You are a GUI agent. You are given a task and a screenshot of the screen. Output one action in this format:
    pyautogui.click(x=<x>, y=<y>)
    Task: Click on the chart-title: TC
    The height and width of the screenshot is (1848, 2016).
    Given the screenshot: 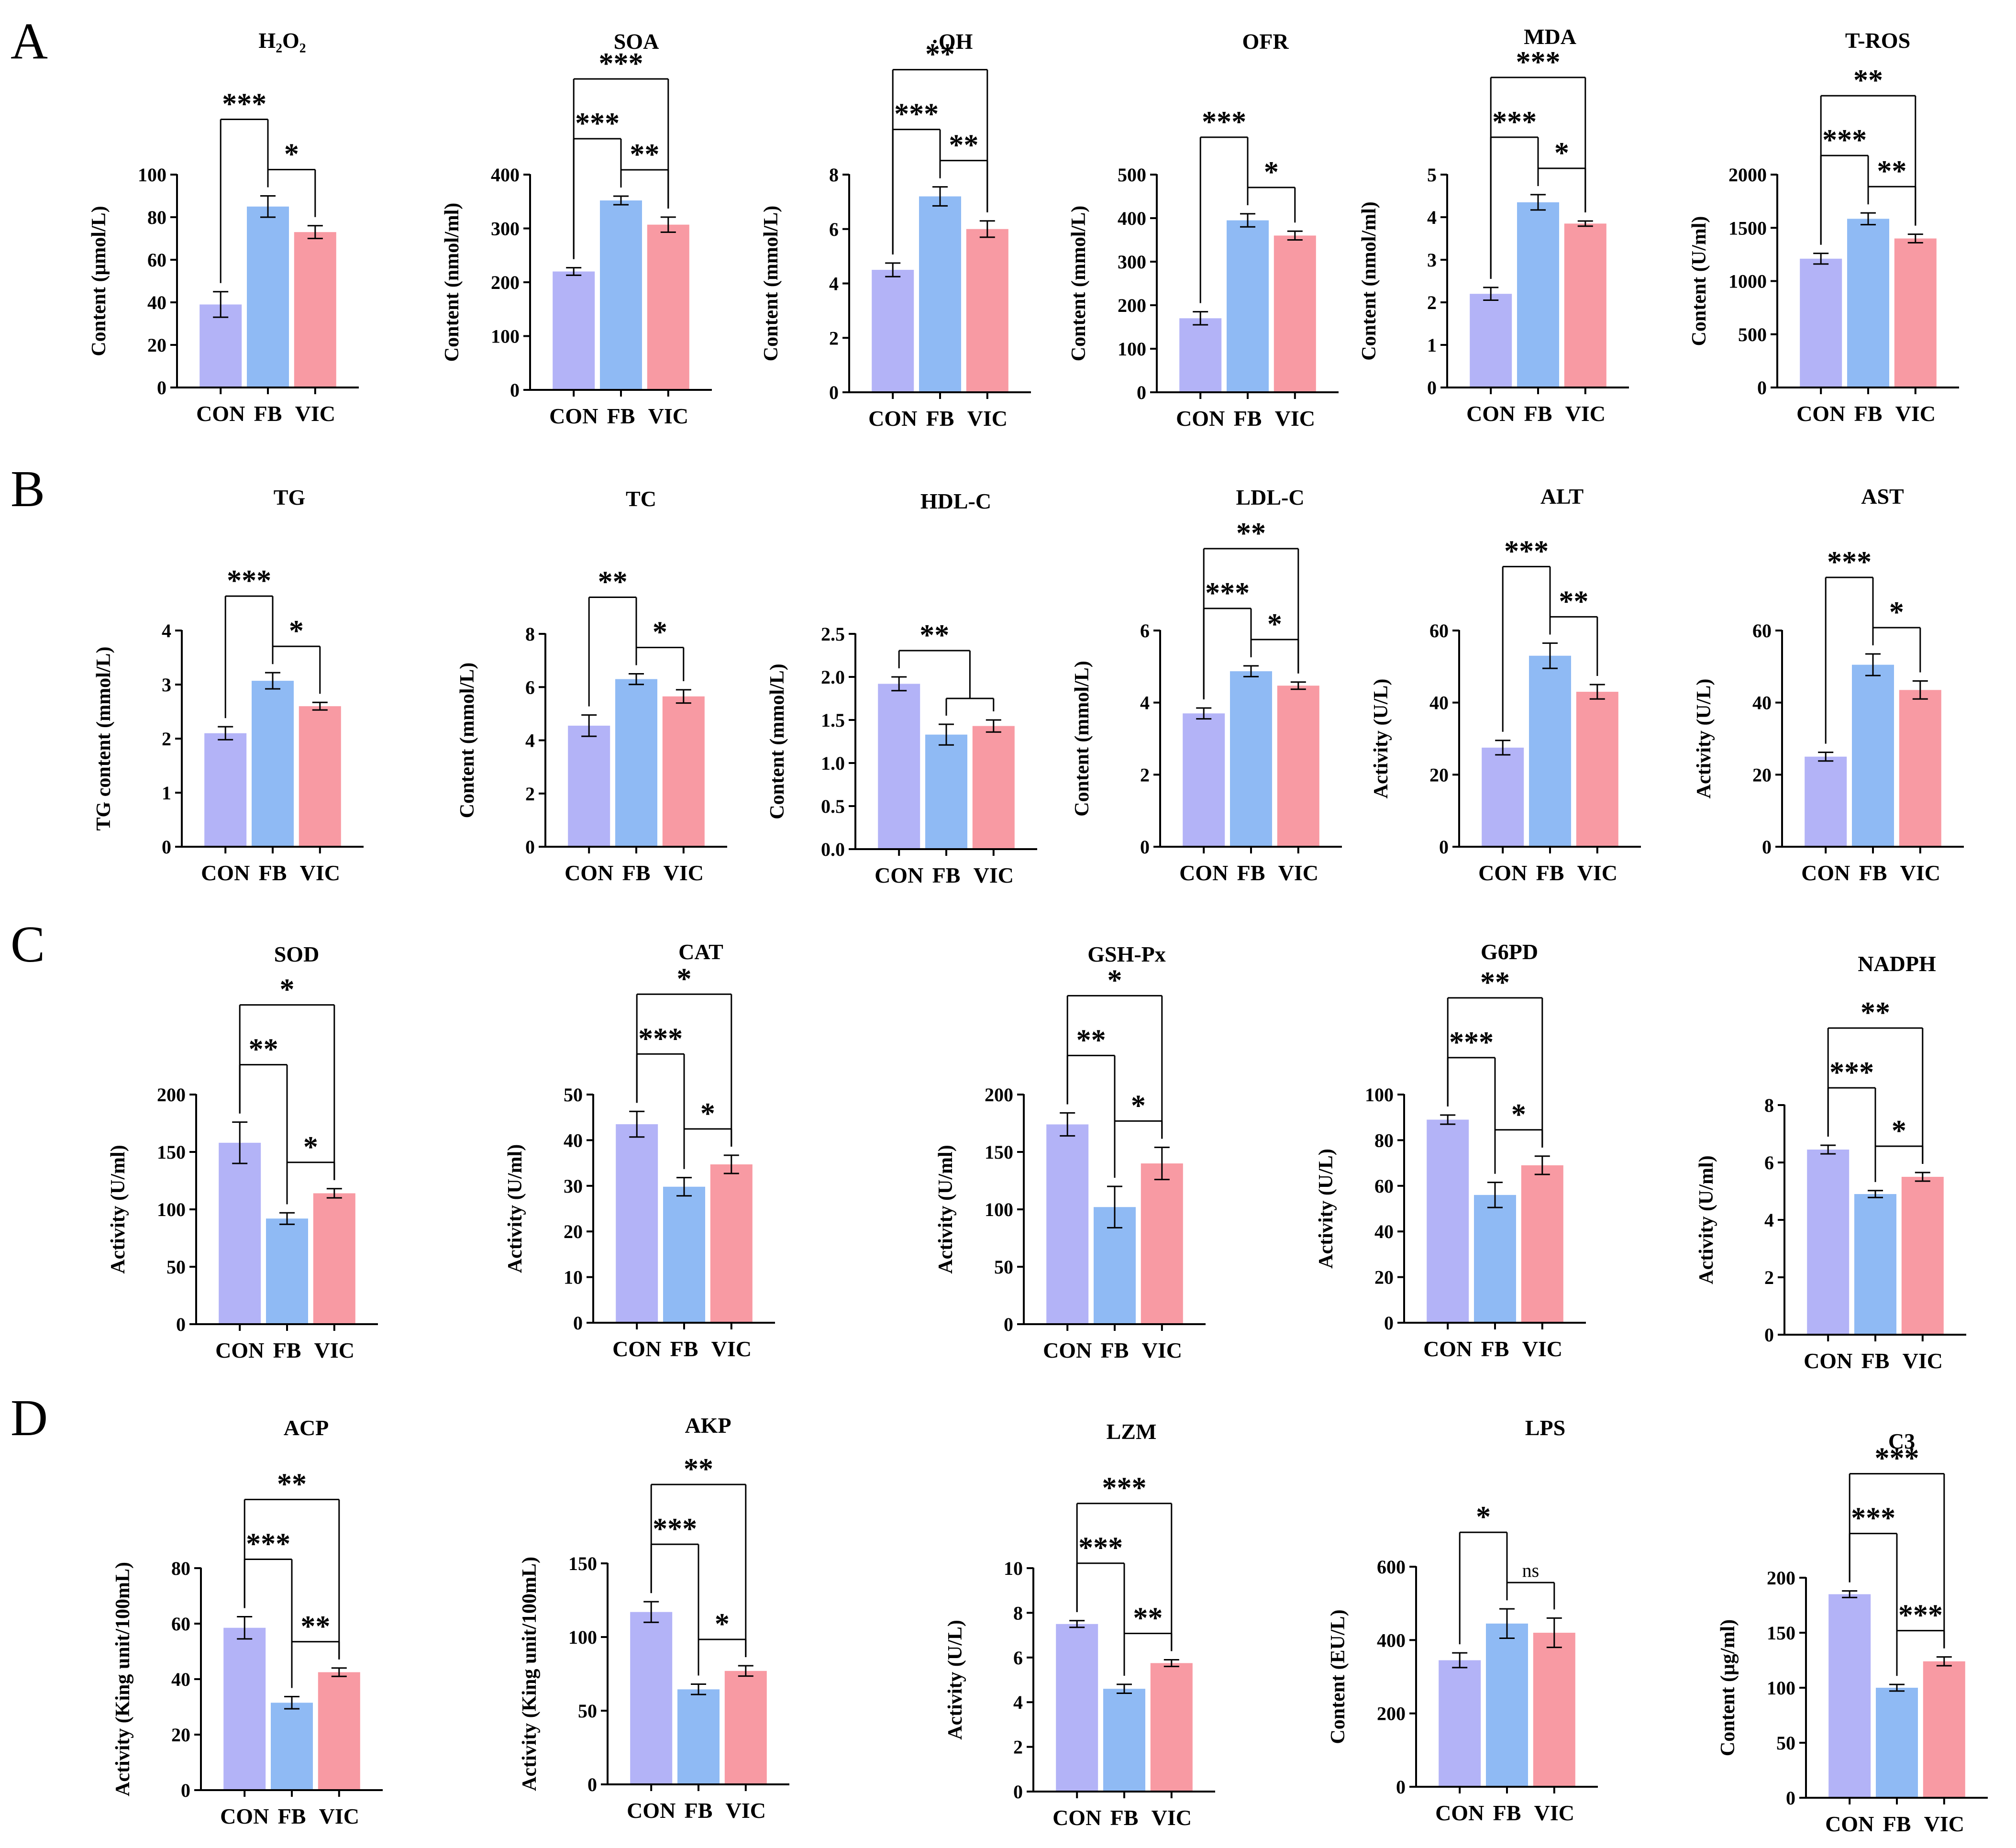 What is the action you would take?
    pyautogui.click(x=641, y=499)
    